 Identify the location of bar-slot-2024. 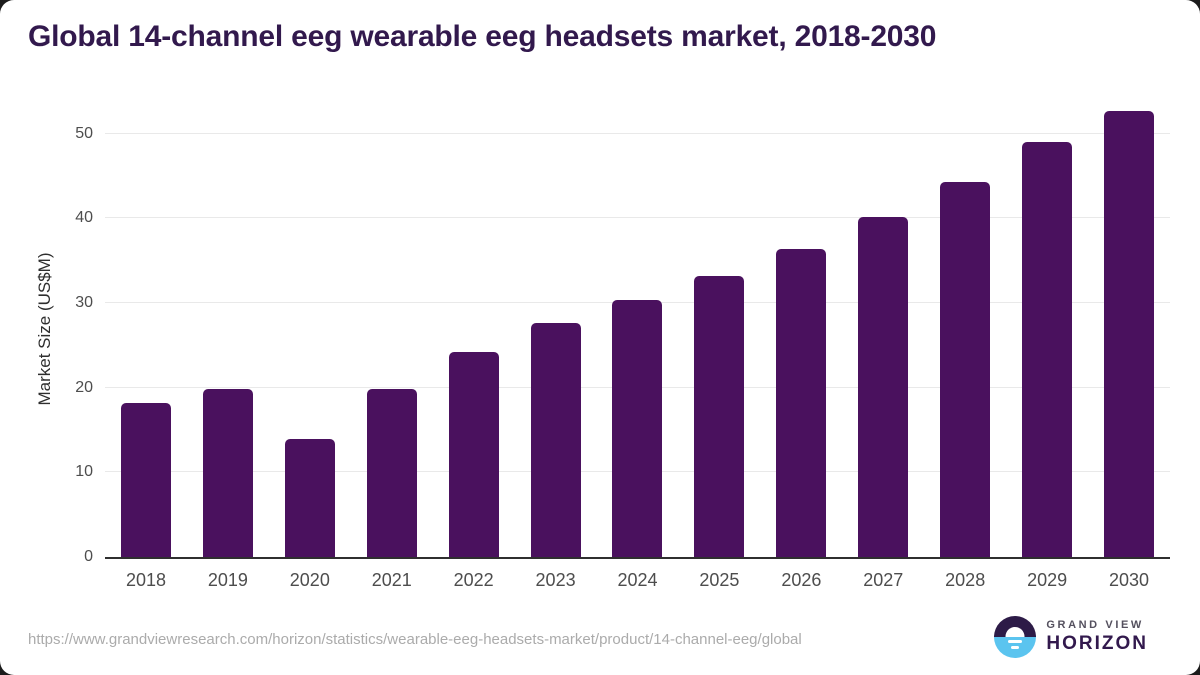
(638, 328).